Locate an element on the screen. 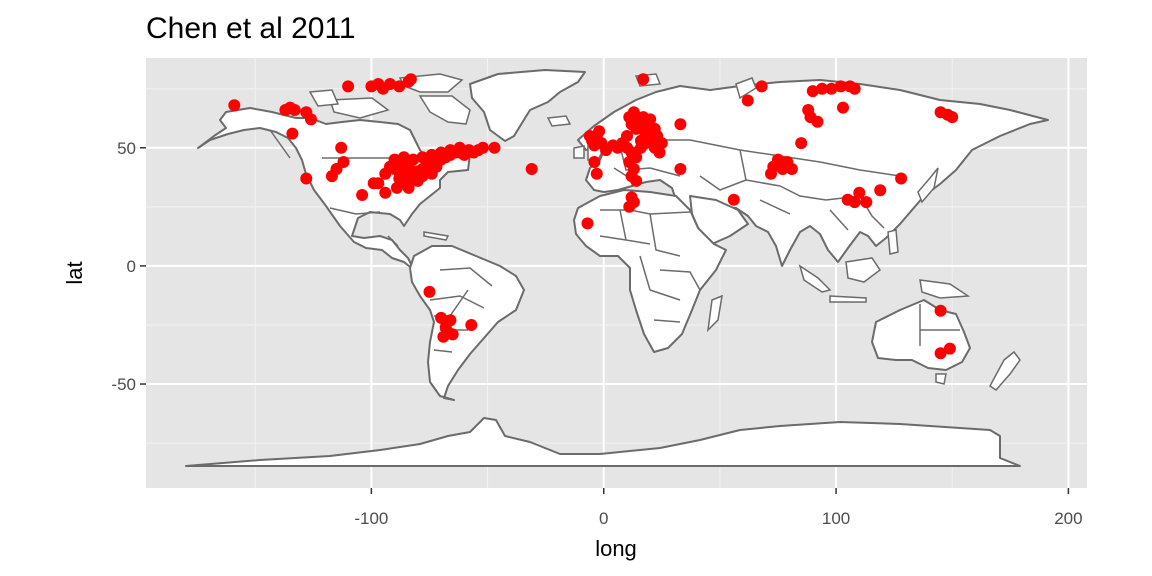 This screenshot has height=576, width=1152. island-sumatra is located at coordinates (815, 278).